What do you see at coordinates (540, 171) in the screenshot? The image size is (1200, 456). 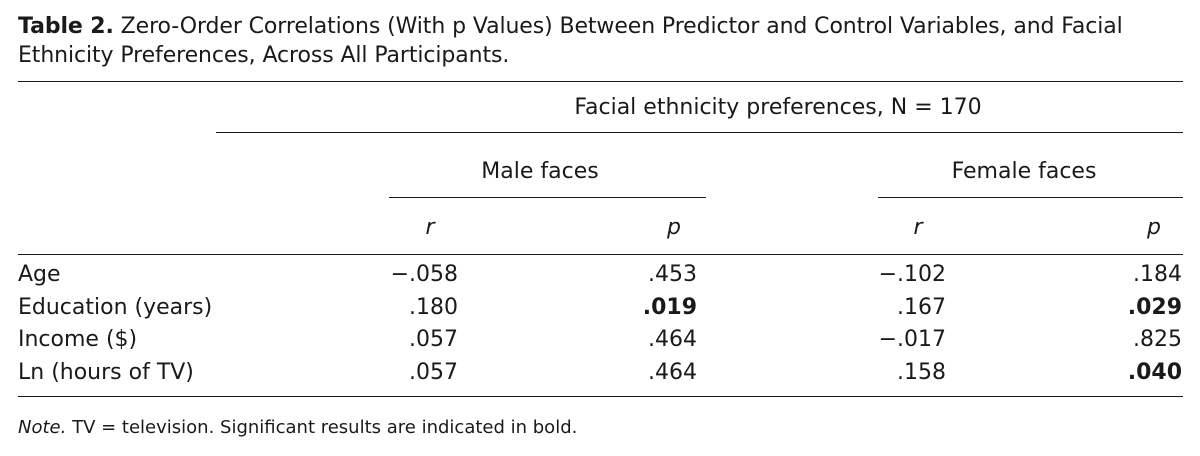 I see `group-header-male: Male faces` at bounding box center [540, 171].